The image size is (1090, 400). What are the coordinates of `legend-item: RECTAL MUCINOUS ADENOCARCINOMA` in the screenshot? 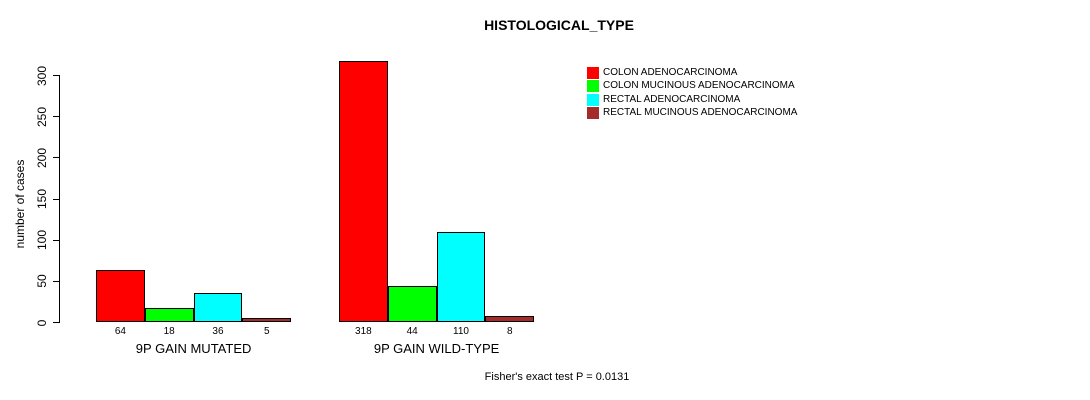 It's located at (692, 113).